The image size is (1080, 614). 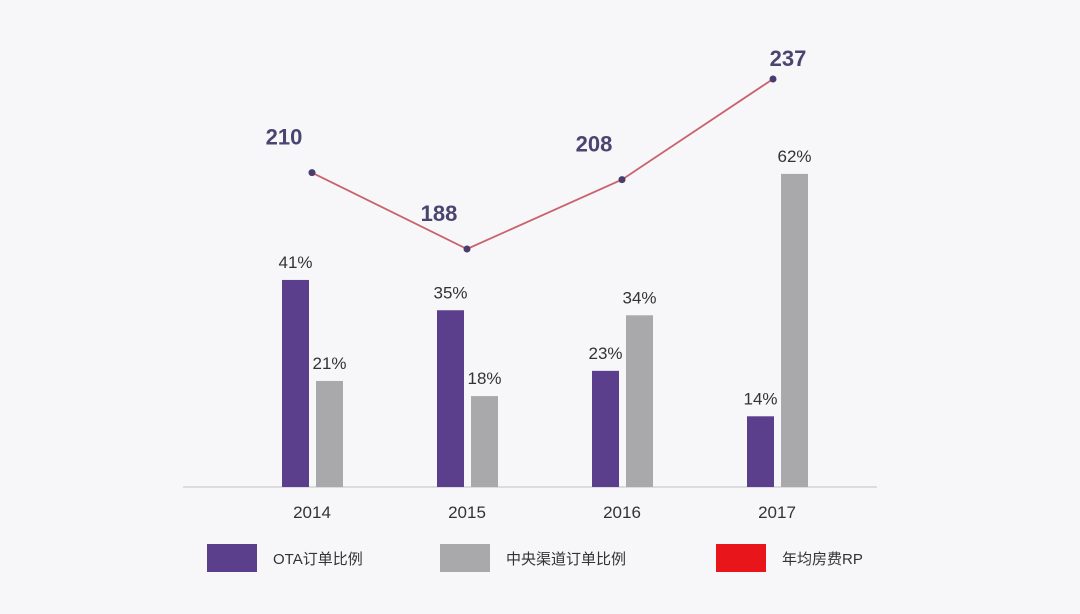 I want to click on bar-label-central-2016: 34%, so click(x=639, y=297).